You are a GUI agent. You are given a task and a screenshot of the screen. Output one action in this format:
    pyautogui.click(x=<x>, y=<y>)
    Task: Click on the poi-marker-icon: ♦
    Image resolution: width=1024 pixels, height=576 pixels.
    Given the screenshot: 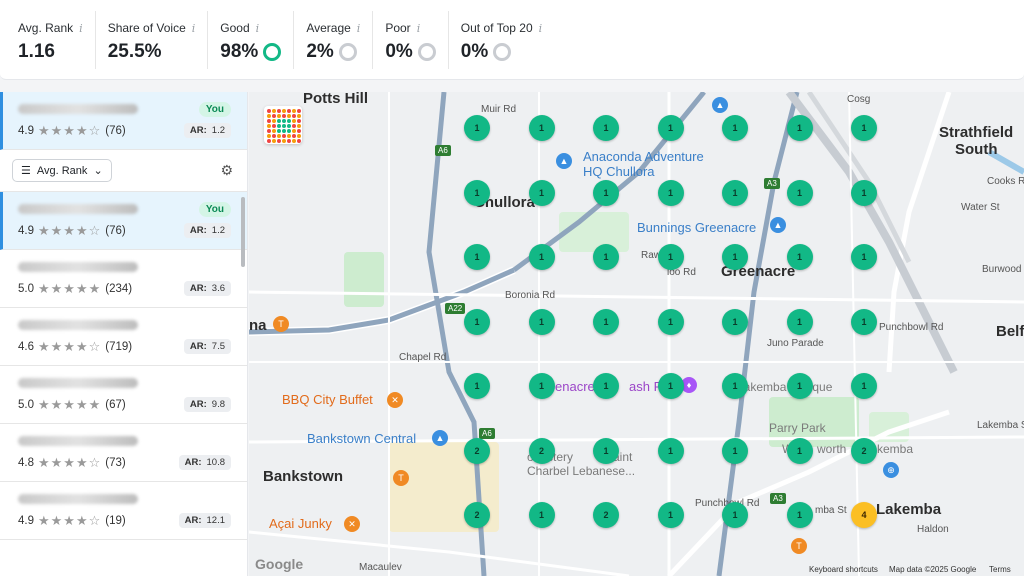 What is the action you would take?
    pyautogui.click(x=689, y=385)
    